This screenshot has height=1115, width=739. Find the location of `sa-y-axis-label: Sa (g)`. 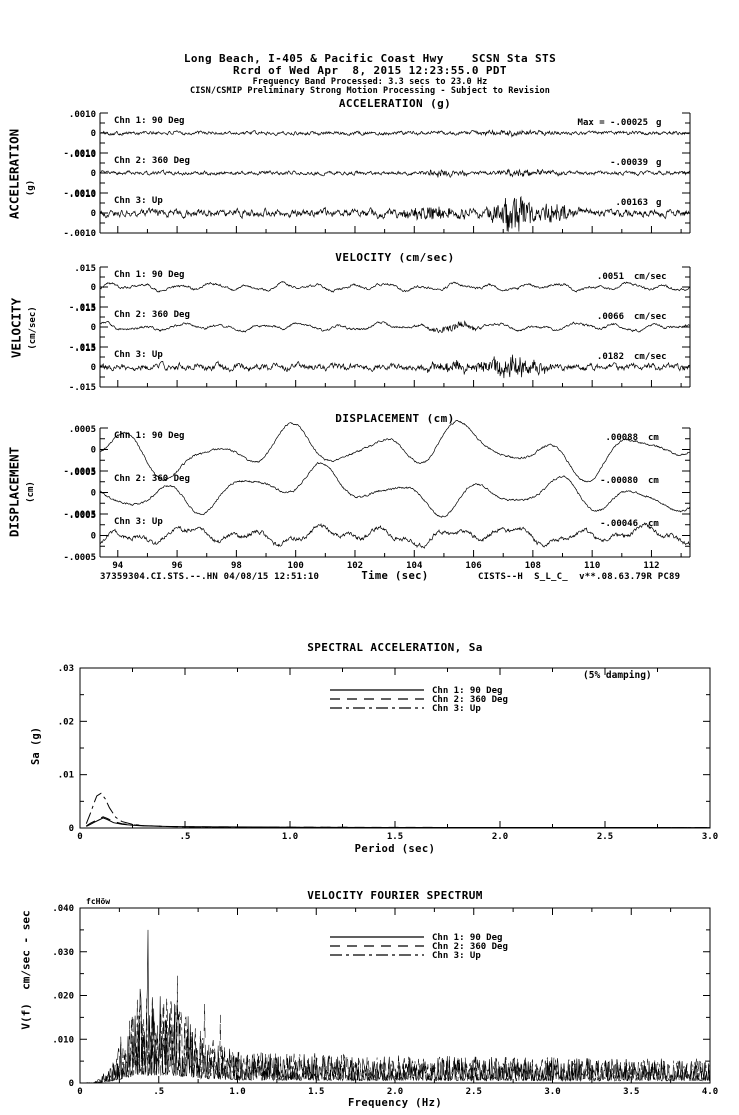

sa-y-axis-label: Sa (g) is located at coordinates (36, 746).